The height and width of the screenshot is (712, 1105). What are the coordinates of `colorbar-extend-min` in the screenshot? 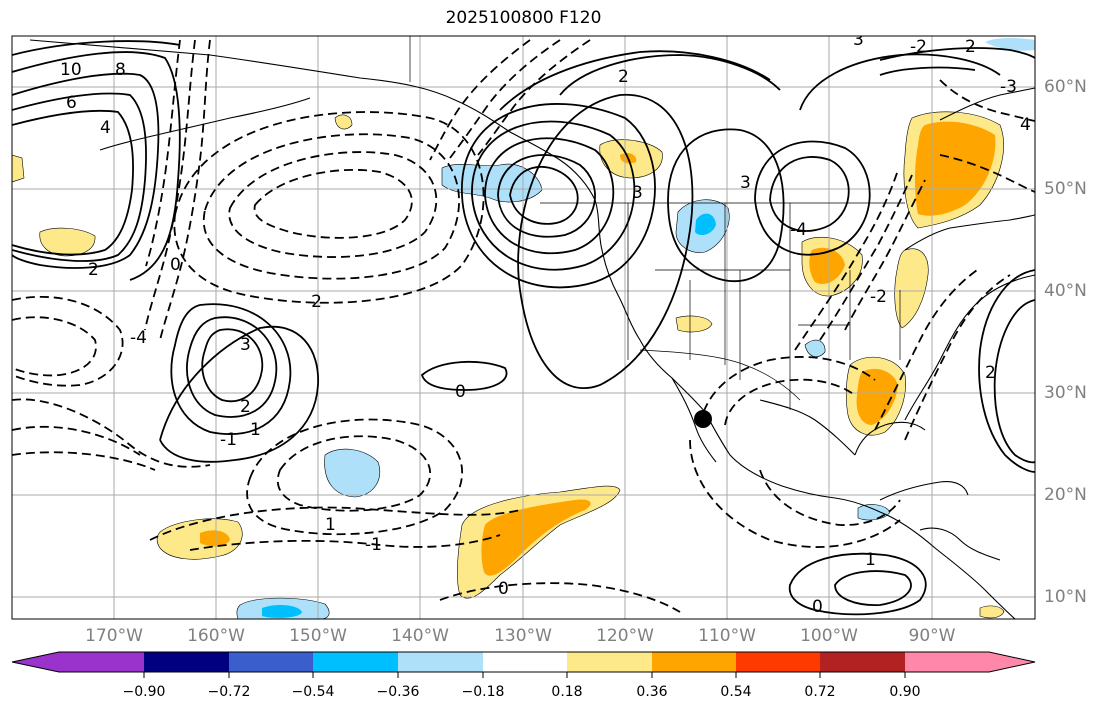 It's located at (35, 662).